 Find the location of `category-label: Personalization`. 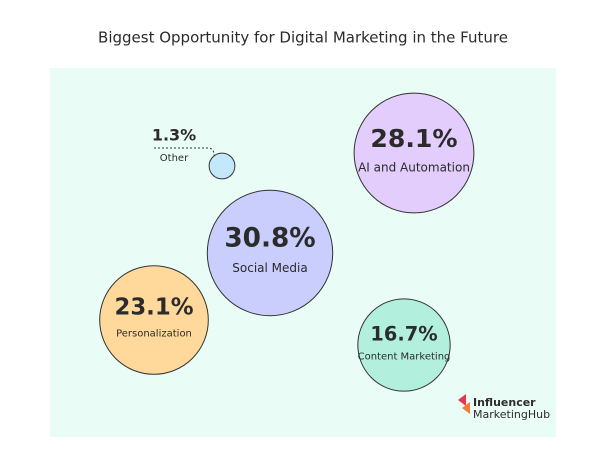

category-label: Personalization is located at coordinates (154, 334).